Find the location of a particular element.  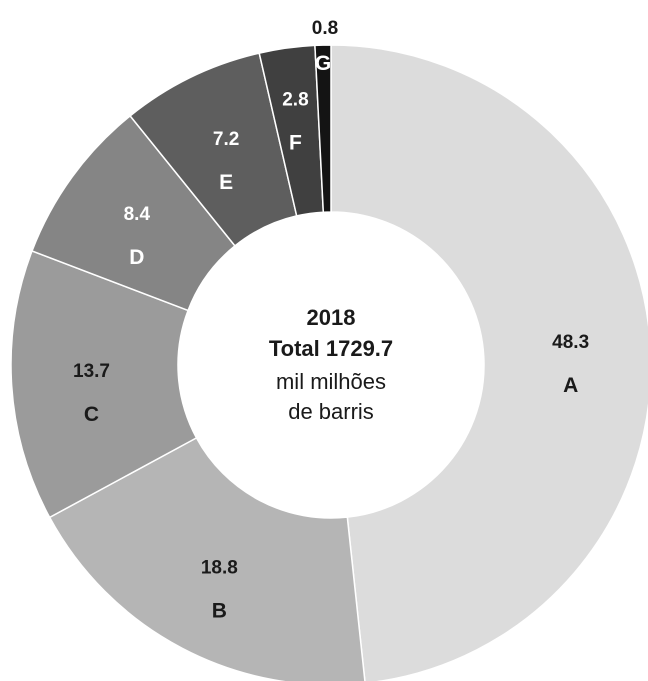

donut-center: 2018 Total 1729.7 mil milhões de barris is located at coordinates (331, 364).